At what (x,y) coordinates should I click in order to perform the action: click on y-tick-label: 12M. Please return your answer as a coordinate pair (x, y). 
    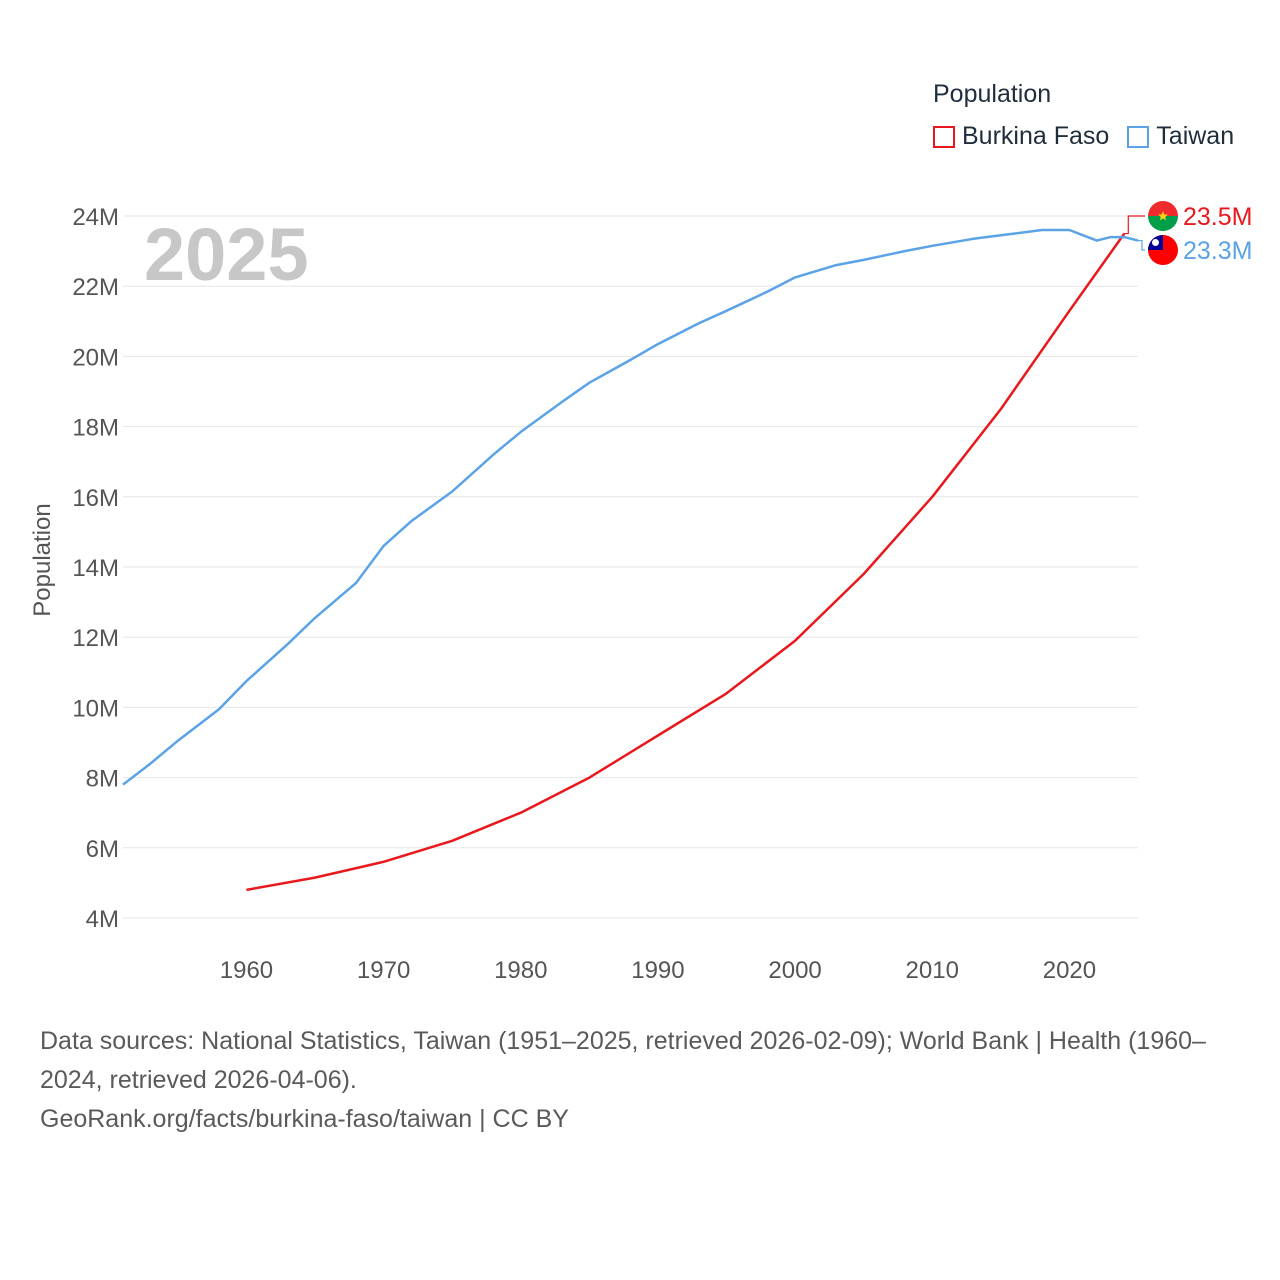
    Looking at the image, I should click on (95, 638).